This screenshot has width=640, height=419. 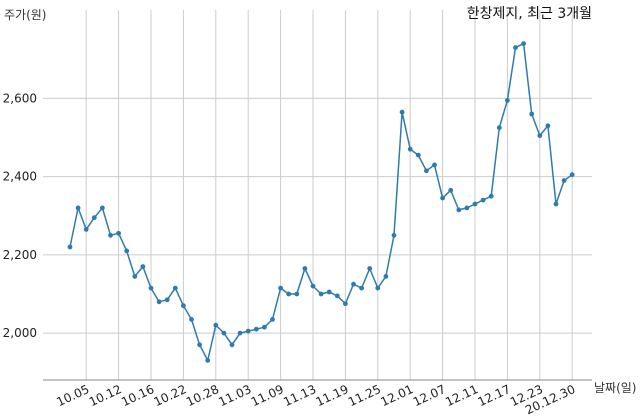 I want to click on x-tick-label: 10.22, so click(x=170, y=395).